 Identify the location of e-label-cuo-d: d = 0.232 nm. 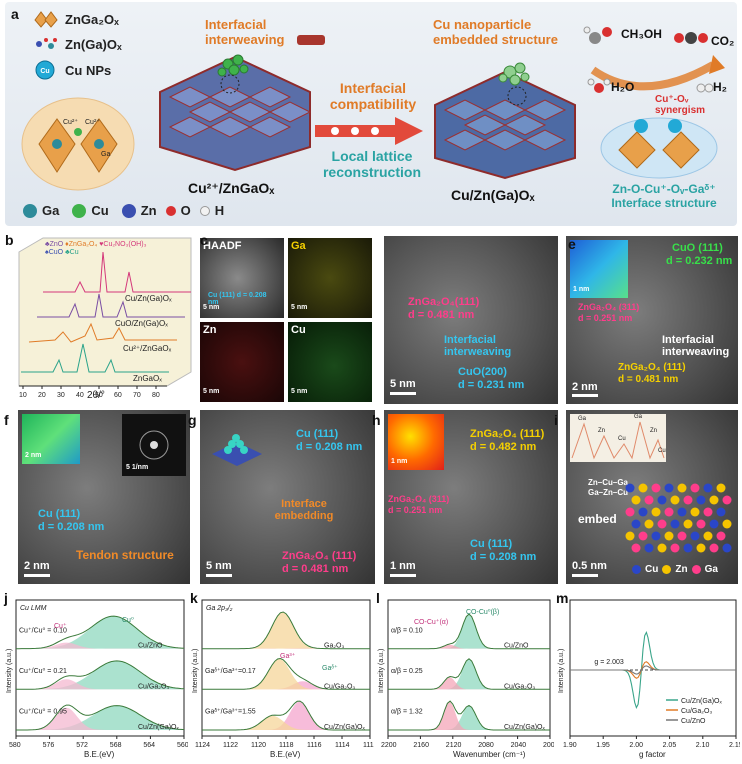
(699, 261).